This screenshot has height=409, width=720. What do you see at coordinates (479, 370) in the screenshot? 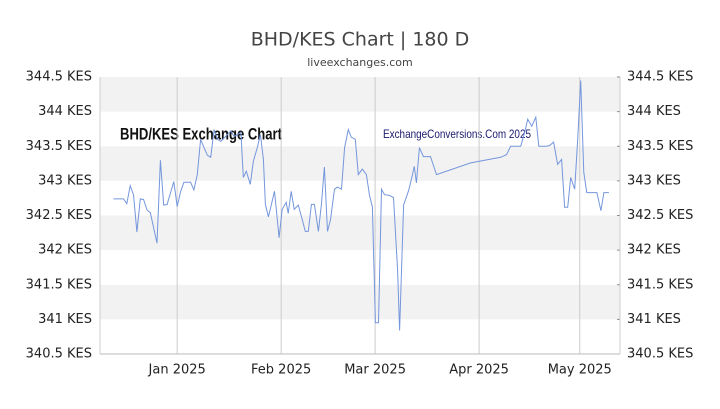
I see `x-tick-label: Apr 2025` at bounding box center [479, 370].